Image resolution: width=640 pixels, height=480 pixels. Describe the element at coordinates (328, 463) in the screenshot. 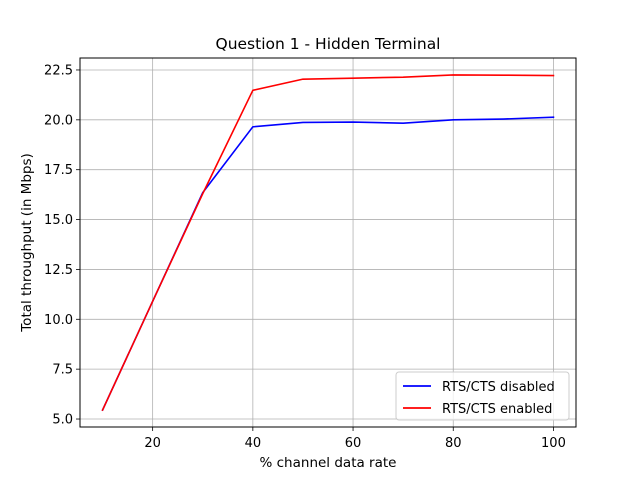

I see `x-axis-title: % channel data rate` at that location.